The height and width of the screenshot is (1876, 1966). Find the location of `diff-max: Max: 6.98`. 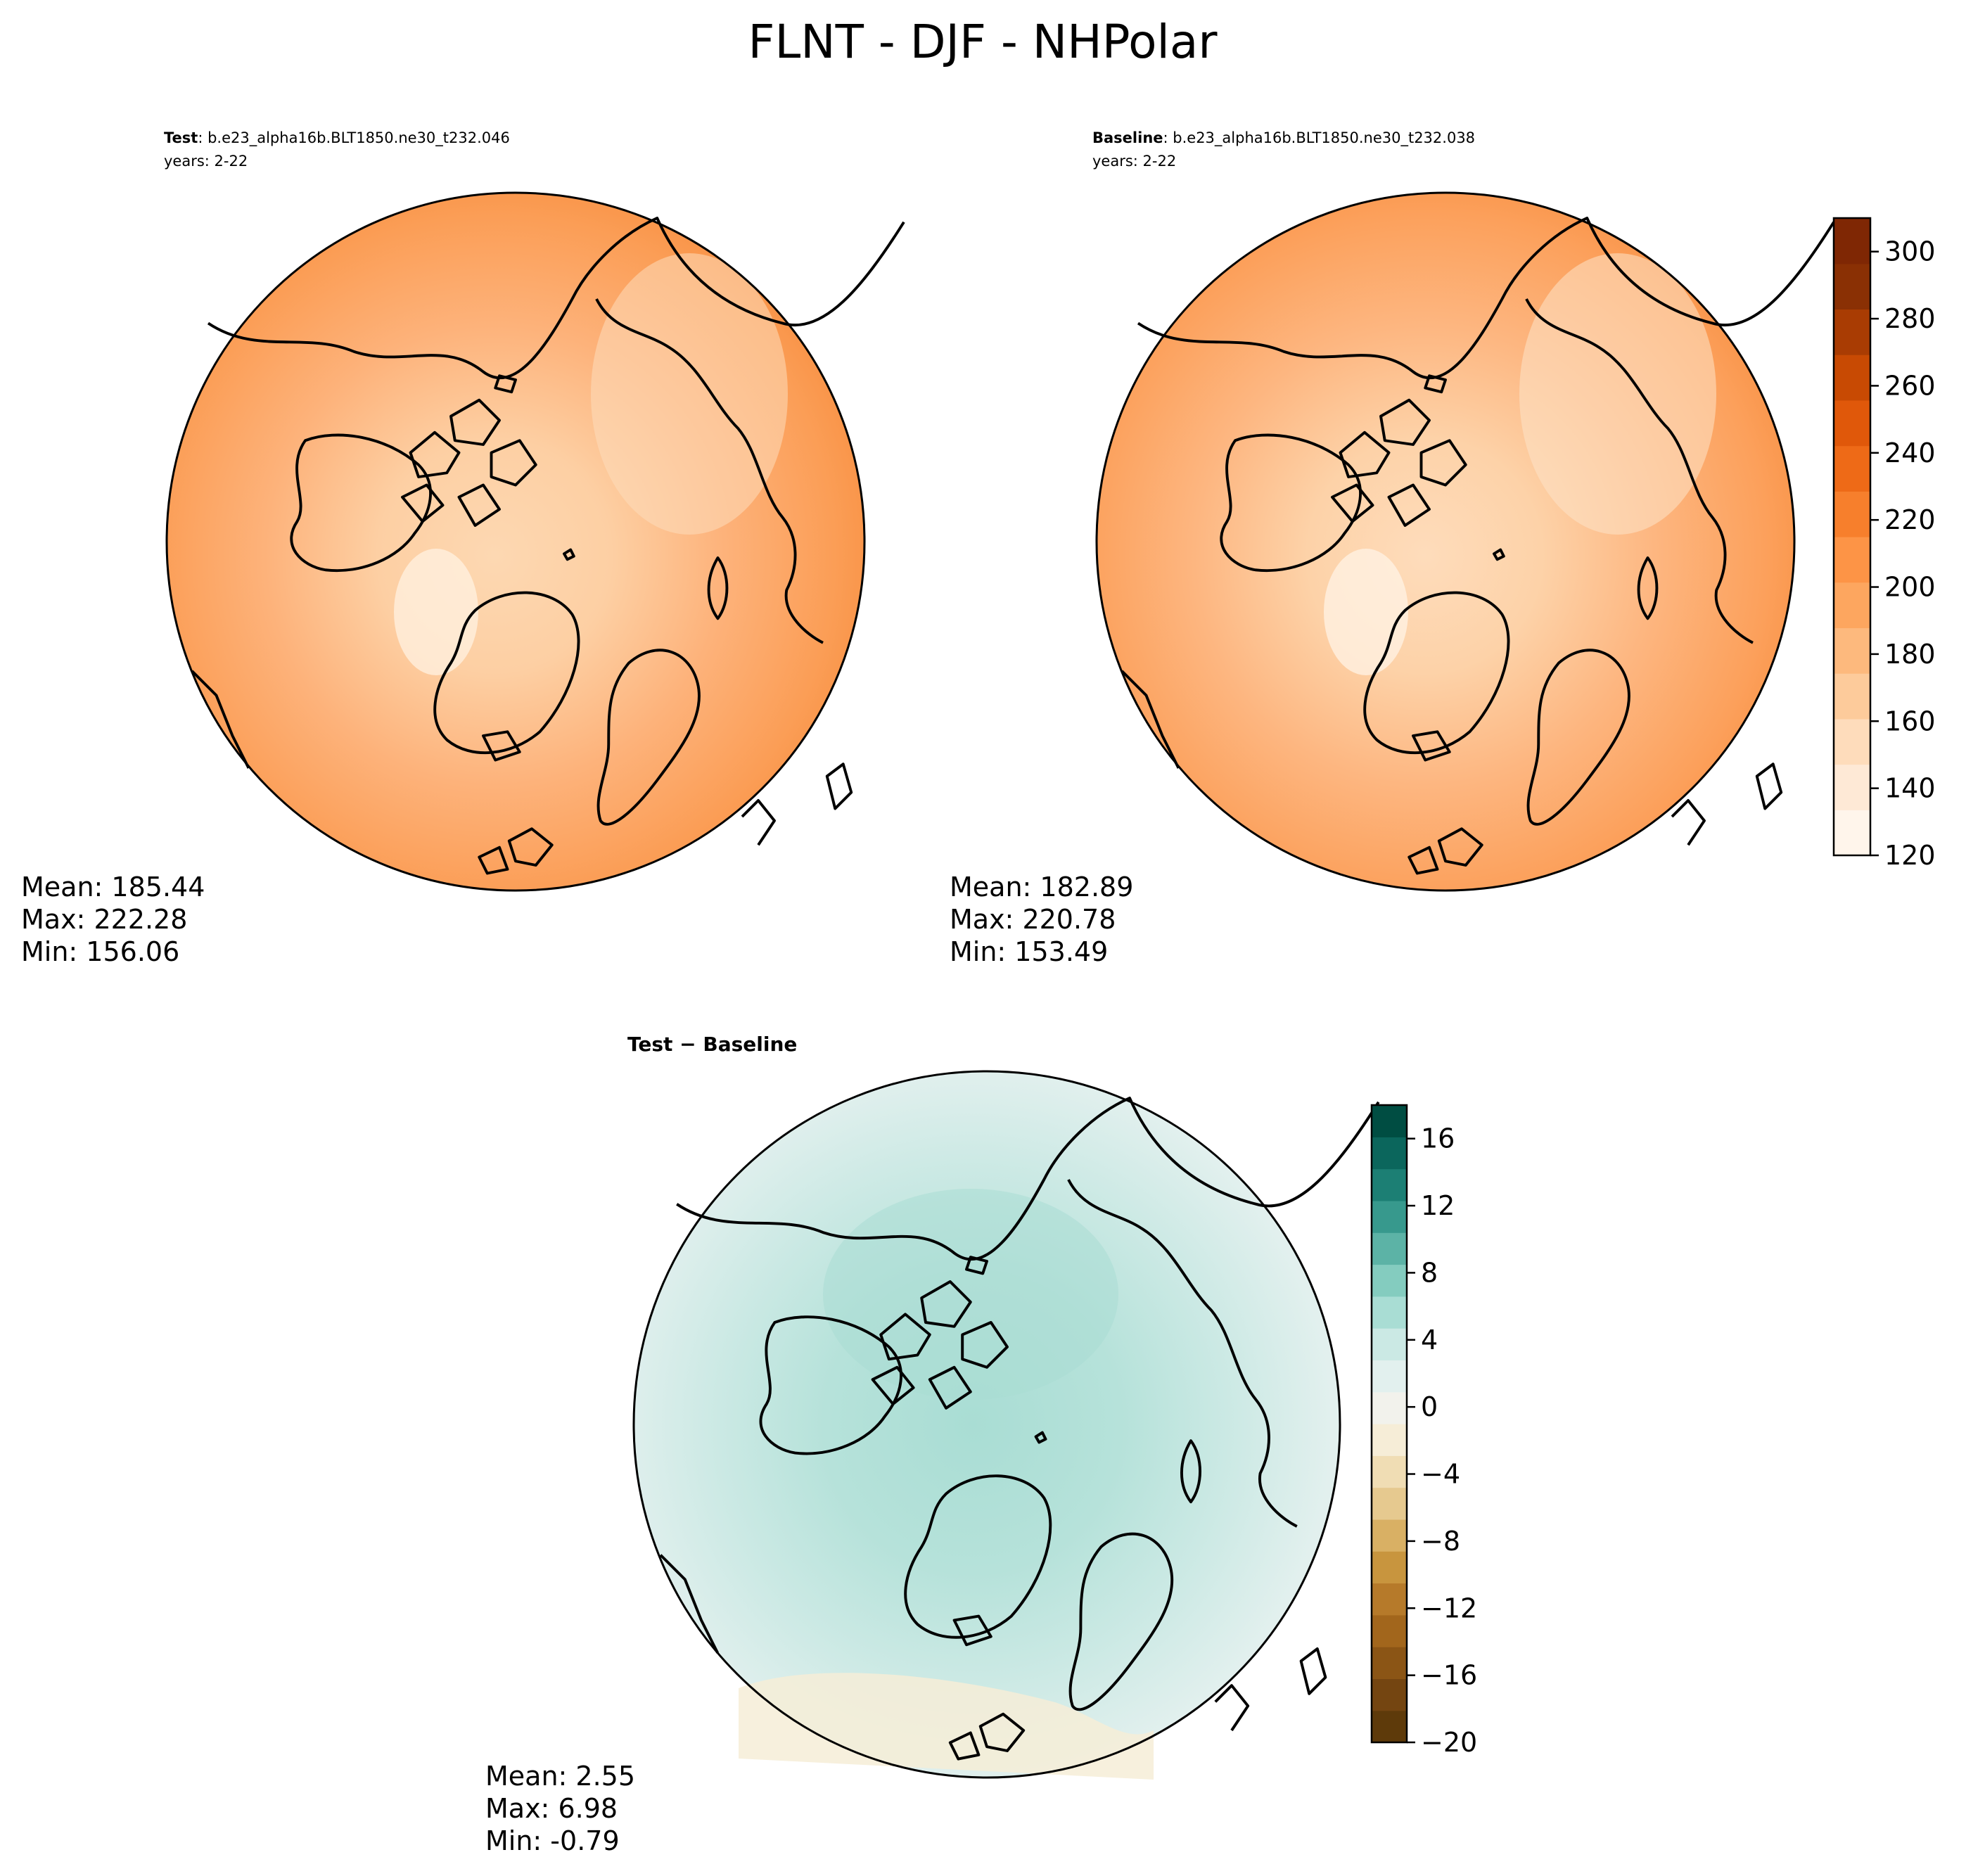

diff-max: Max: 6.98 is located at coordinates (551, 1809).